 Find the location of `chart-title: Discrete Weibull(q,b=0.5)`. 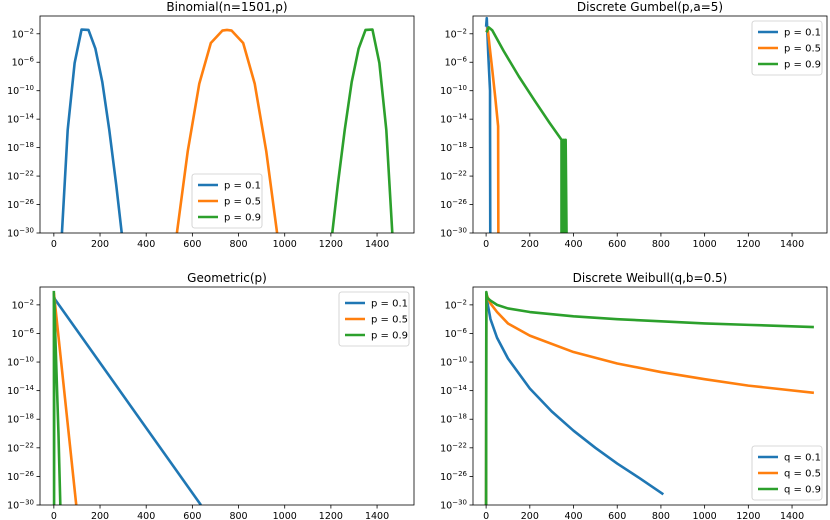

chart-title: Discrete Weibull(q,b=0.5) is located at coordinates (650, 278).